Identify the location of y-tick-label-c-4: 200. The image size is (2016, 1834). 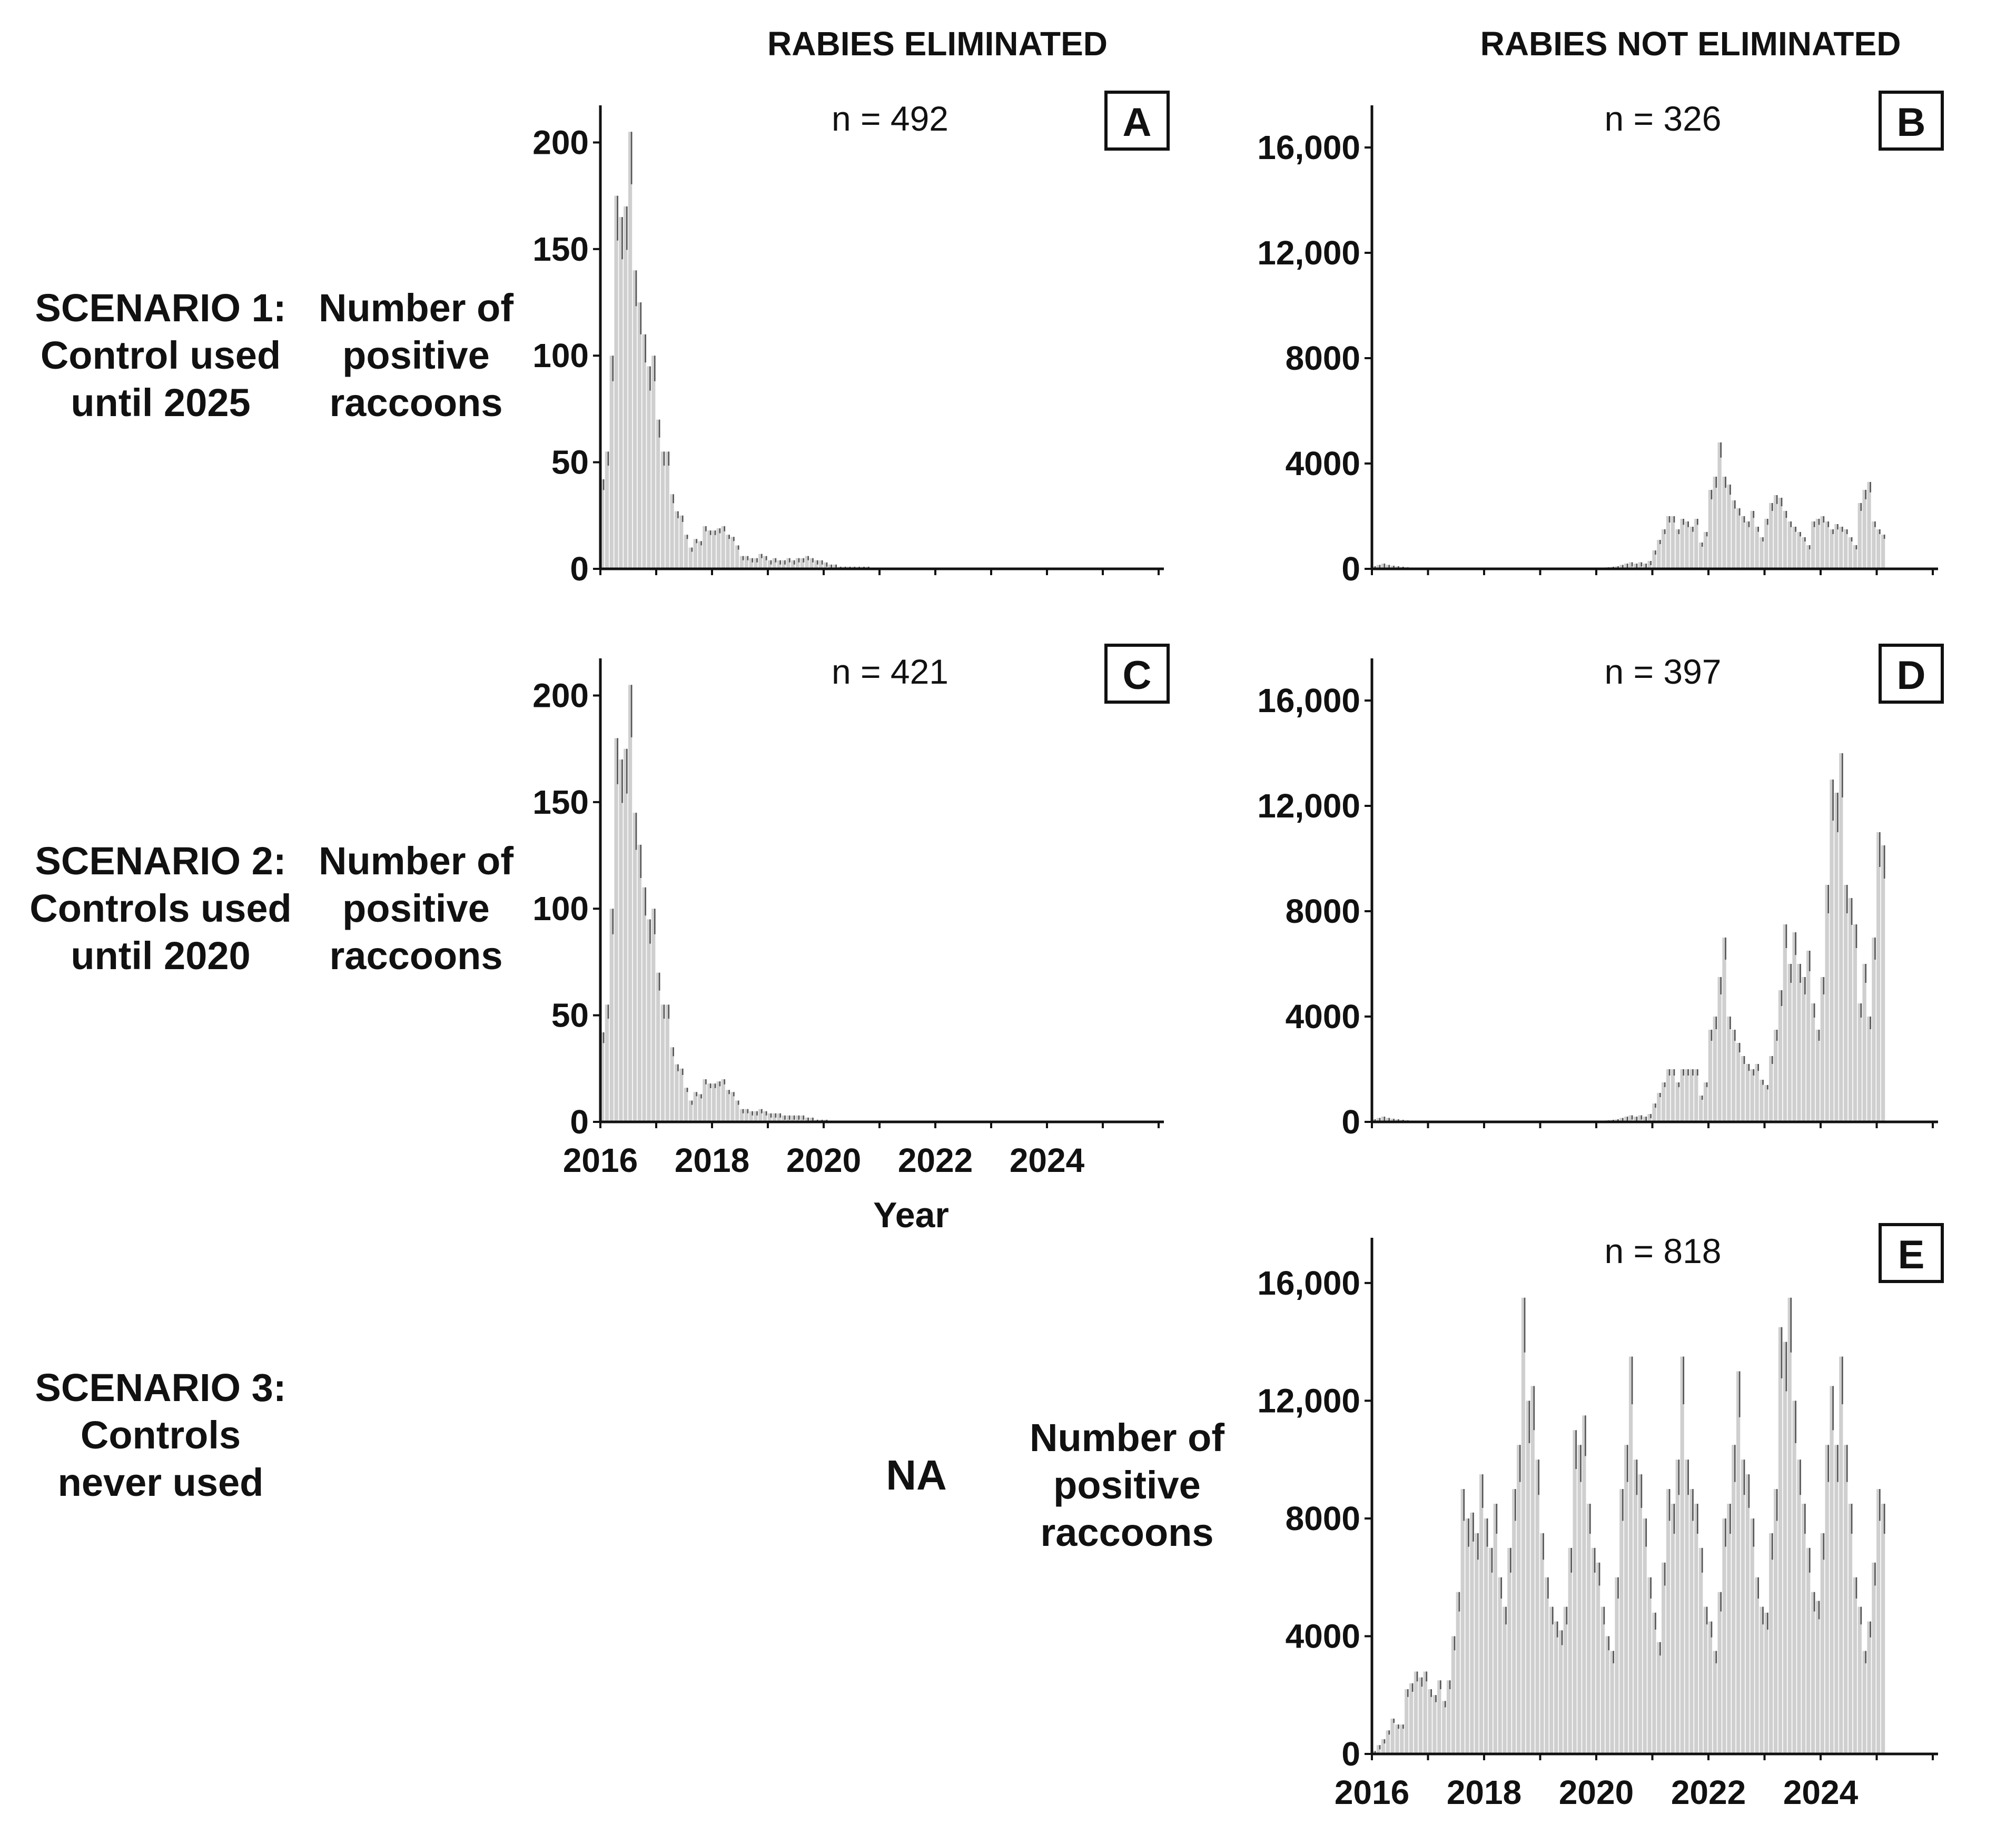
(560, 695).